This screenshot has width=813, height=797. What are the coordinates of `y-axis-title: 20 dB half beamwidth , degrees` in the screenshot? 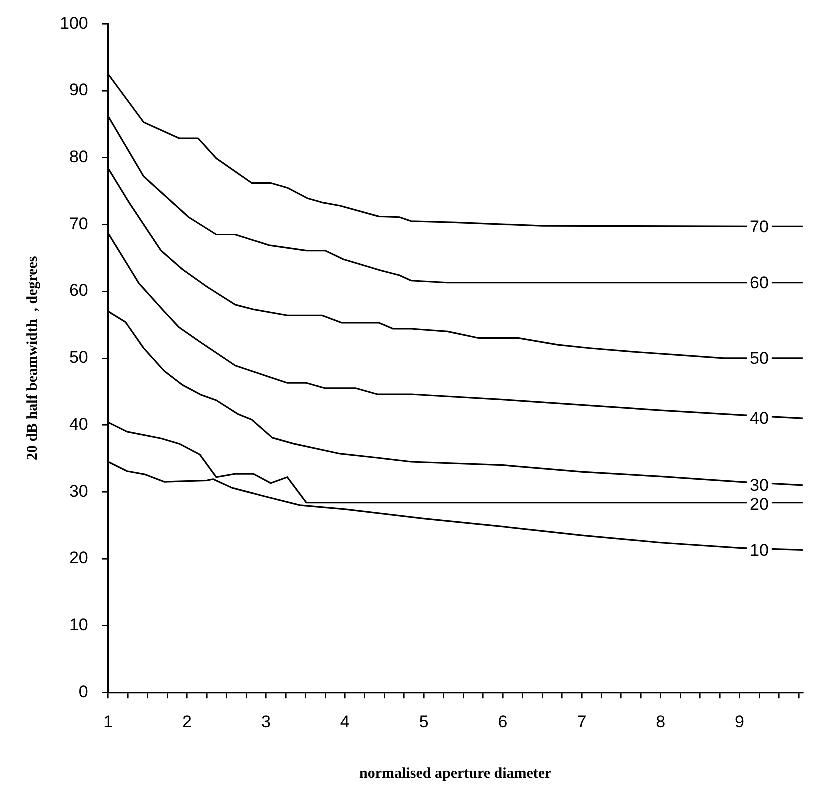 It's located at (32, 358).